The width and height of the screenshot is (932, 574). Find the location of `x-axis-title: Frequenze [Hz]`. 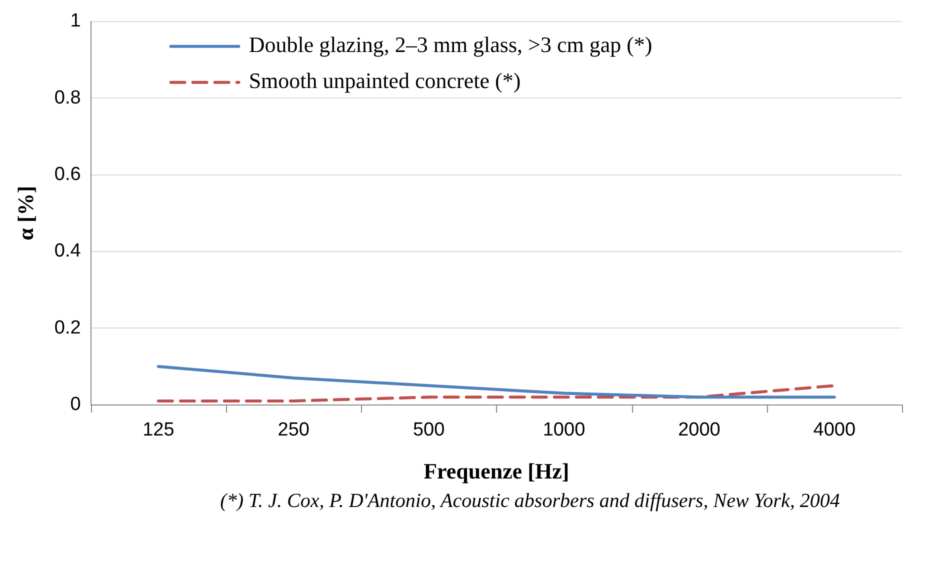

x-axis-title: Frequenze [Hz] is located at coordinates (497, 471).